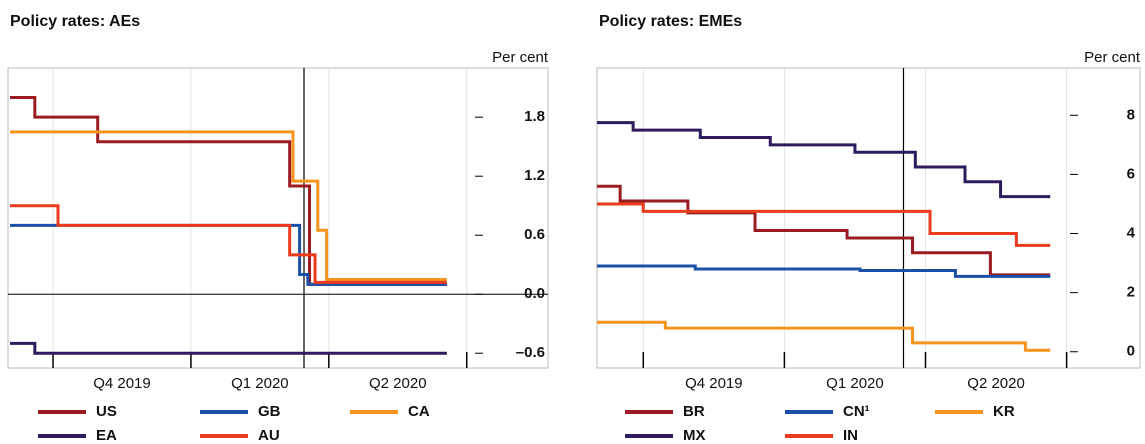 Image resolution: width=1145 pixels, height=444 pixels. Describe the element at coordinates (1131, 114) in the screenshot. I see `y-tick-label: 8` at that location.